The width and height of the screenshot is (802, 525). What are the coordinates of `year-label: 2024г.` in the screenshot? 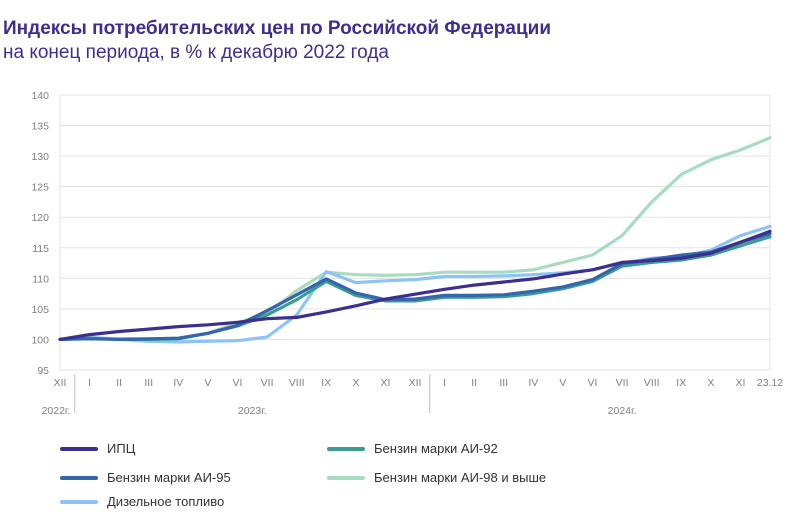 It's located at (622, 411).